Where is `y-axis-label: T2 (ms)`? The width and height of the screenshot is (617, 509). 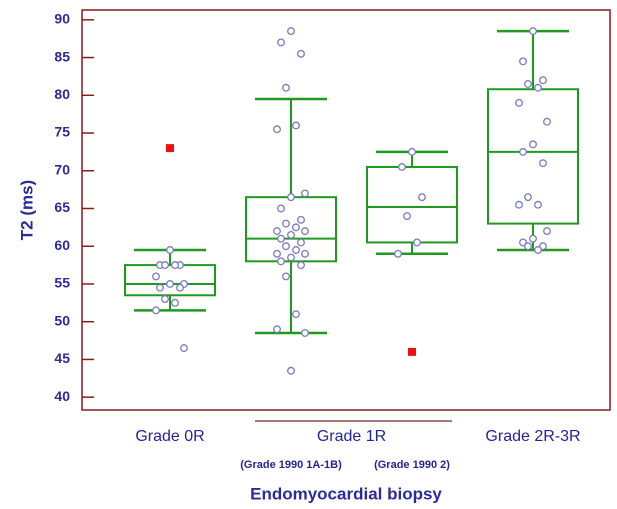 y-axis-label: T2 (ms) is located at coordinates (26, 210).